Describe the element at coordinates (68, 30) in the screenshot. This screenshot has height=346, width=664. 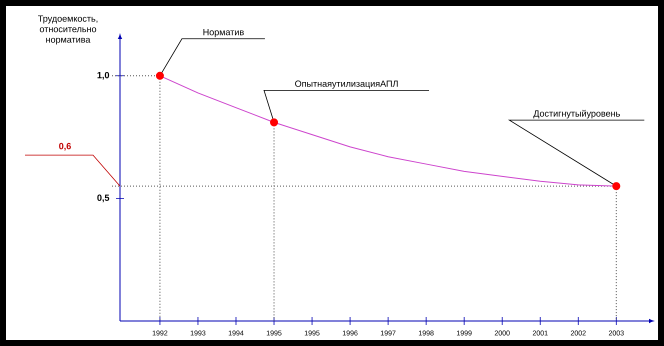
I see `y-axis-title: Трудоемкость, относительно норматива` at that location.